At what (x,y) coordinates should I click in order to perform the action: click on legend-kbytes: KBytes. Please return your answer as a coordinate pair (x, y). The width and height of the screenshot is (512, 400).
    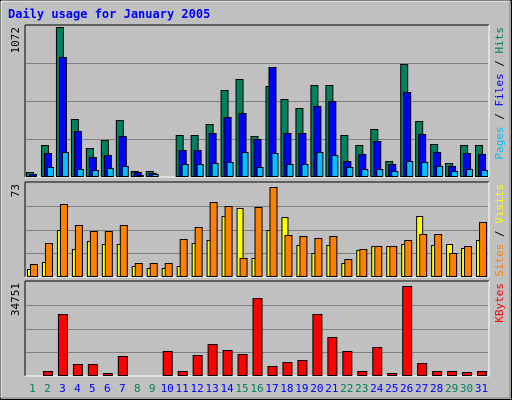
    Looking at the image, I should click on (499, 303).